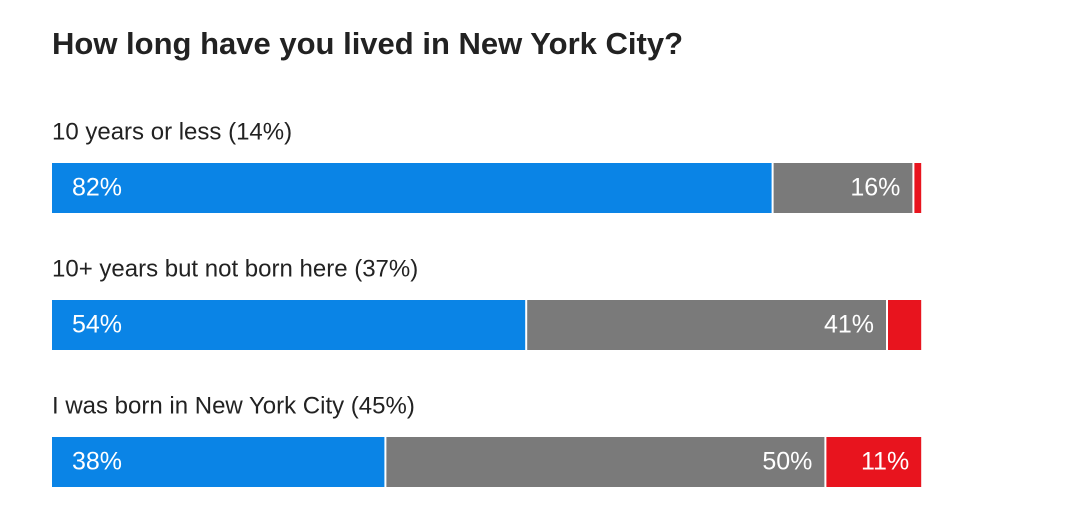 The width and height of the screenshot is (1080, 511). Describe the element at coordinates (787, 462) in the screenshot. I see `data-label: 50%` at that location.